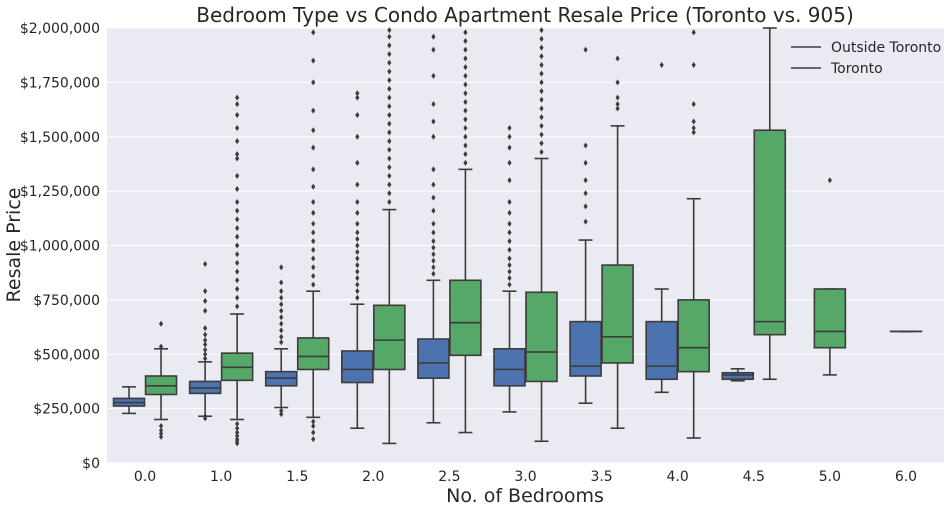 This screenshot has width=951, height=513. I want to click on y-tick-label: $0, so click(91, 464).